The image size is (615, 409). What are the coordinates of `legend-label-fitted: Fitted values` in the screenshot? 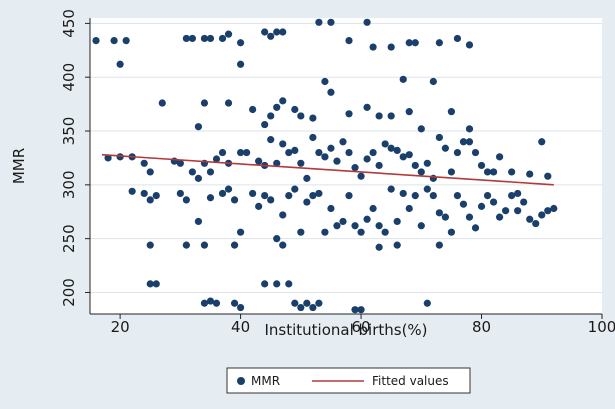 It's located at (410, 381).